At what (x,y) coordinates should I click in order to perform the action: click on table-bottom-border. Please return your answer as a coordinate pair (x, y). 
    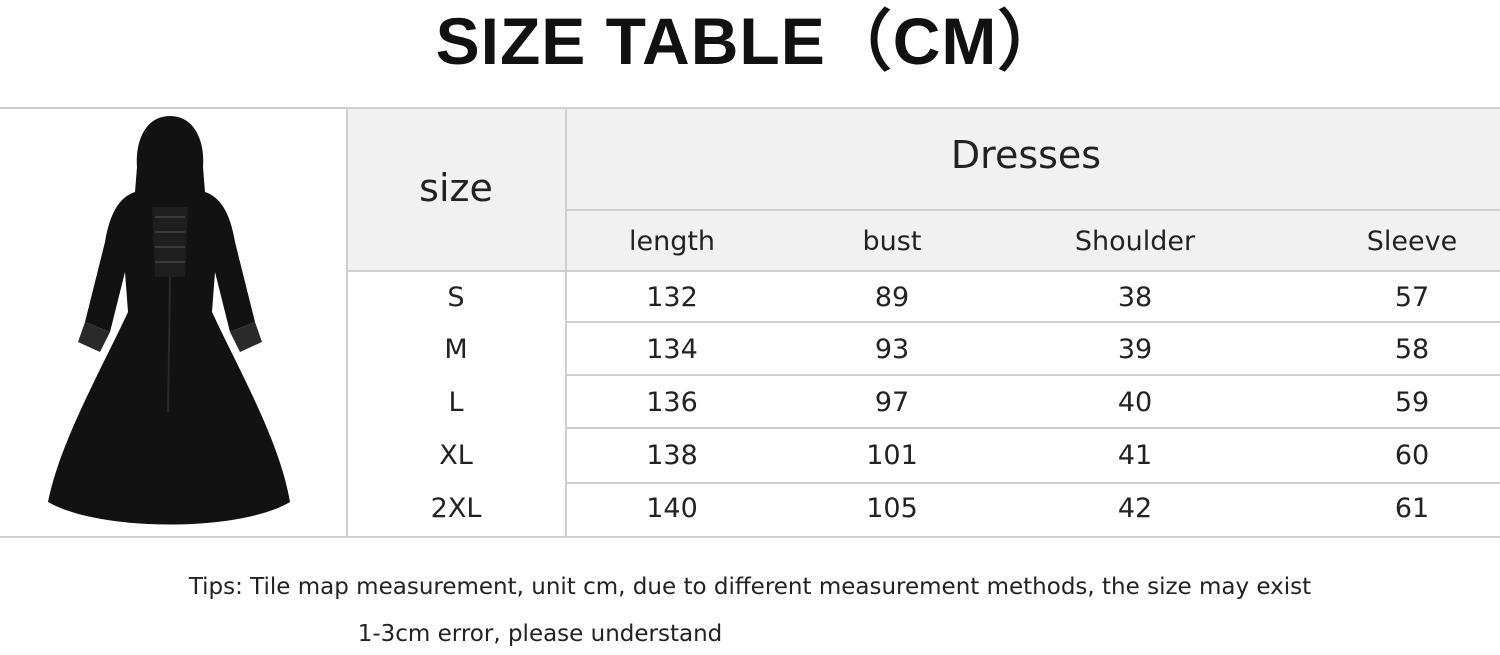
    Looking at the image, I should click on (750, 537).